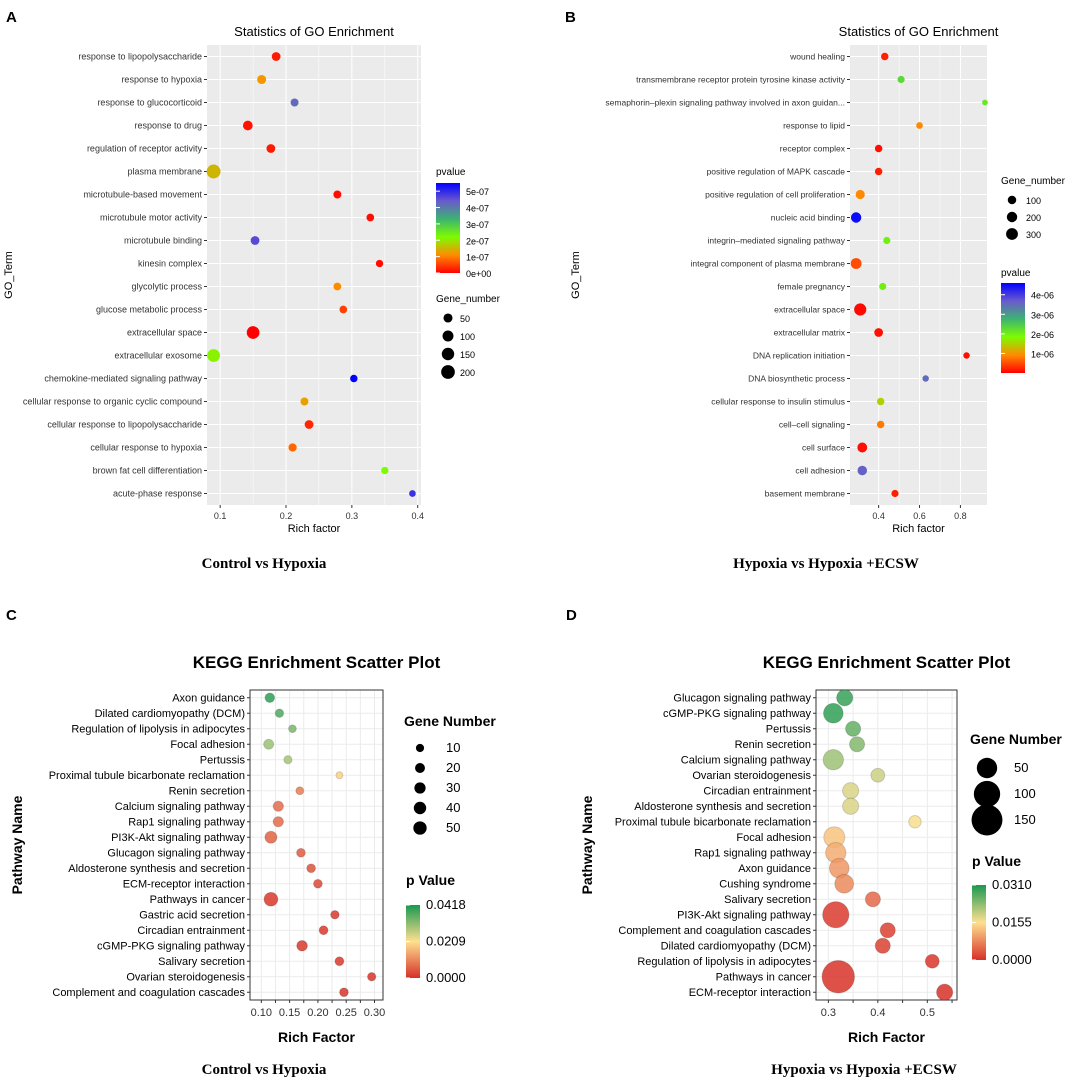 The height and width of the screenshot is (1080, 1084). What do you see at coordinates (812, 424) in the screenshot?
I see `term-label: cell–cell signaling` at bounding box center [812, 424].